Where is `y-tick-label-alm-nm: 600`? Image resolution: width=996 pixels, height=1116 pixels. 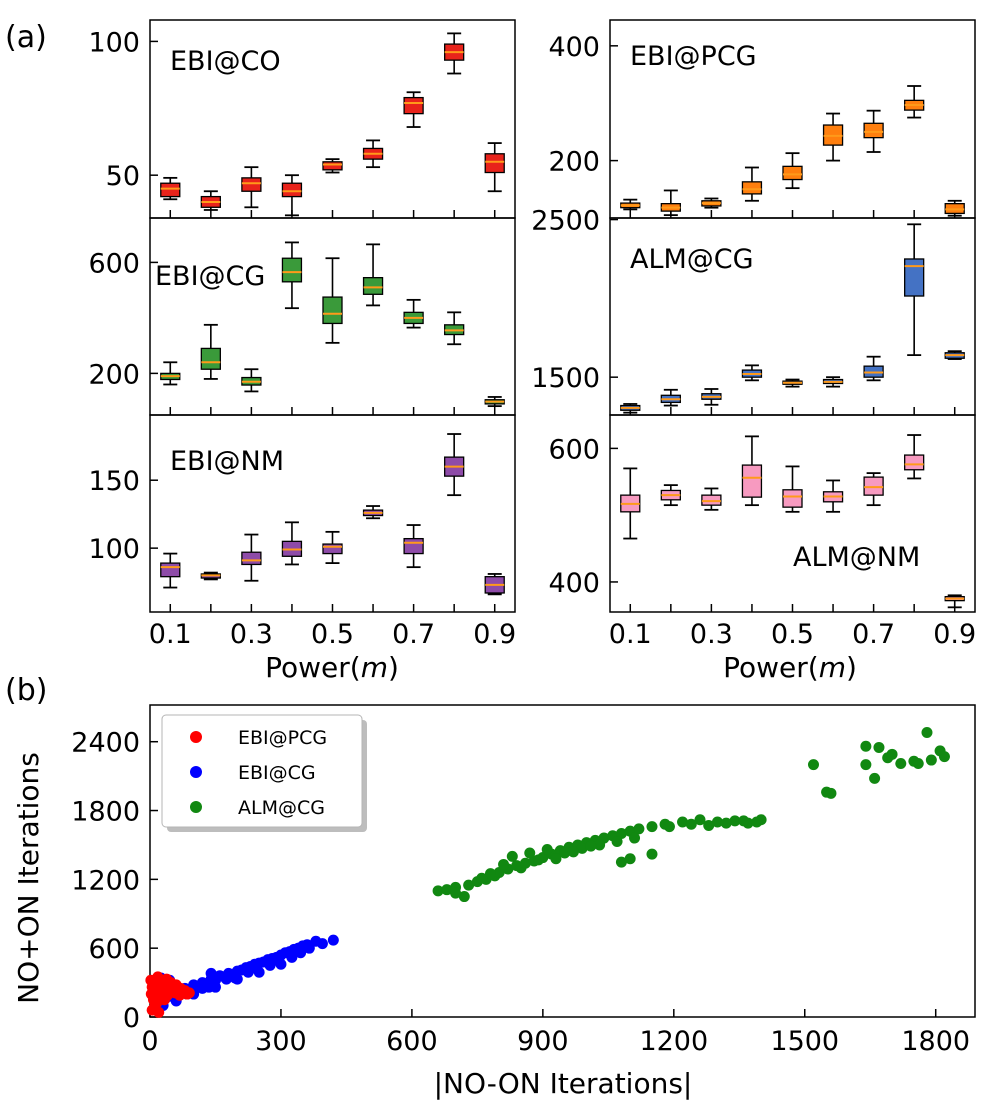
y-tick-label-alm-nm: 600 is located at coordinates (574, 449).